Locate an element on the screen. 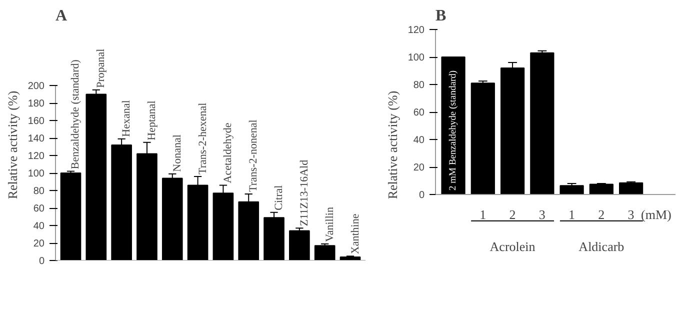 This screenshot has width=690, height=335. y-tick-label: 160 is located at coordinates (36, 121).